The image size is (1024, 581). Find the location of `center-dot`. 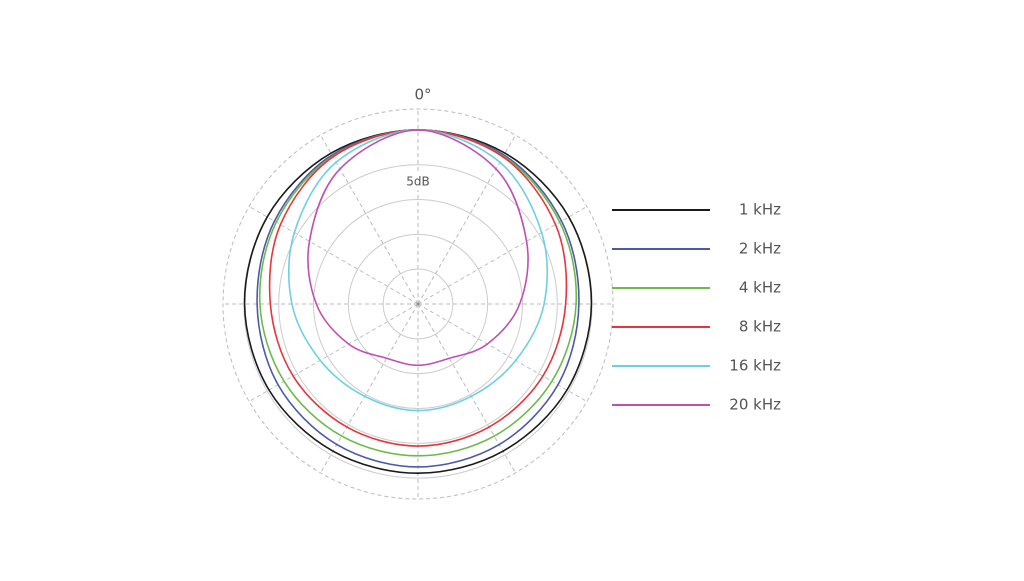

center-dot is located at coordinates (418, 304).